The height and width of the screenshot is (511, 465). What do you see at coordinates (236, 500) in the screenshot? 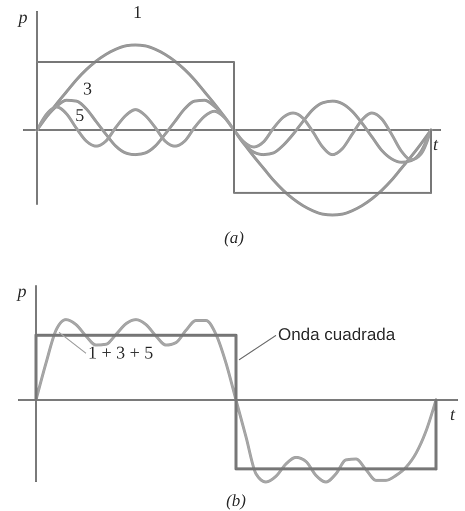
I see `text: (b)` at bounding box center [236, 500].